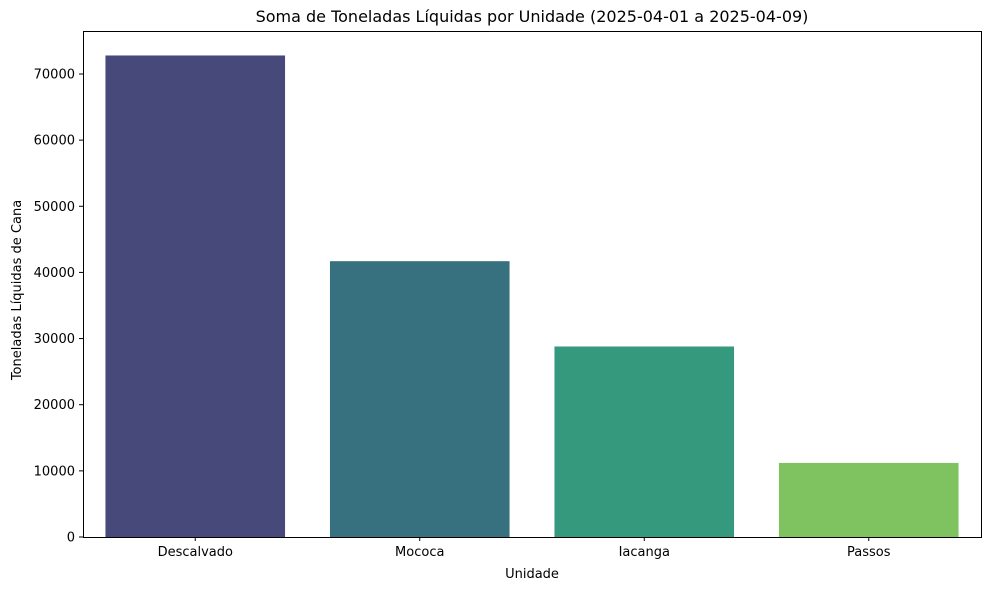 Image resolution: width=989 pixels, height=590 pixels. What do you see at coordinates (71, 538) in the screenshot?
I see `y-tick-label: 0` at bounding box center [71, 538].